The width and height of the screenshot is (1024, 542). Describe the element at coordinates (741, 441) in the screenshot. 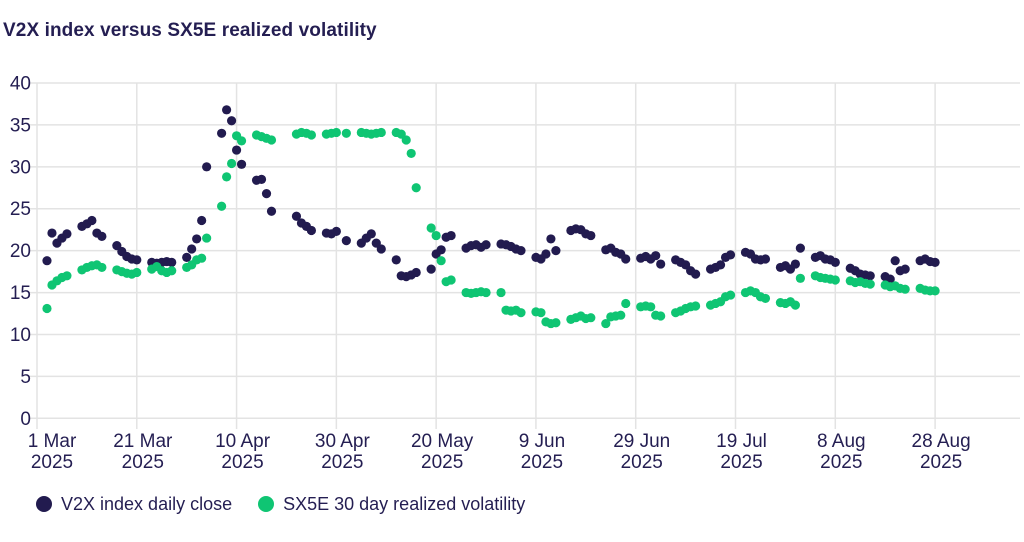

I see `x-tick-label: 19 Jul` at that location.